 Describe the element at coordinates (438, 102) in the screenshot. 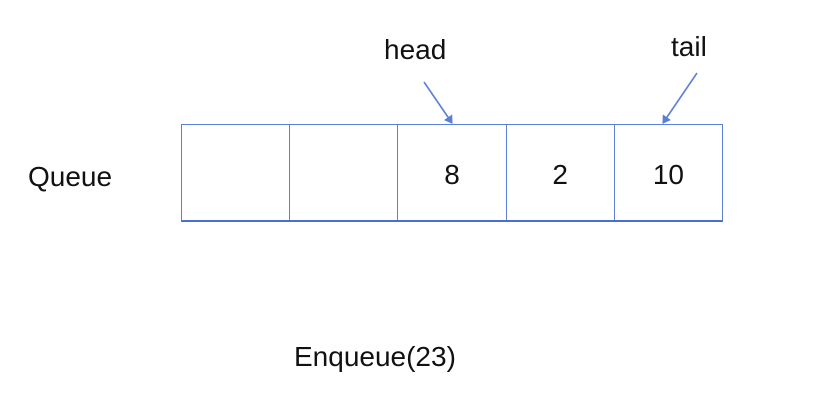

I see `head-arrow` at that location.